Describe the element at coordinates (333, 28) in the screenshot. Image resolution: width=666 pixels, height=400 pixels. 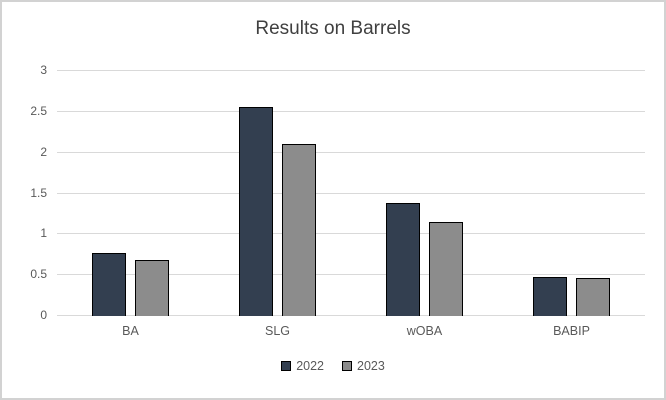
I see `chart-title: Results on Barrels` at that location.